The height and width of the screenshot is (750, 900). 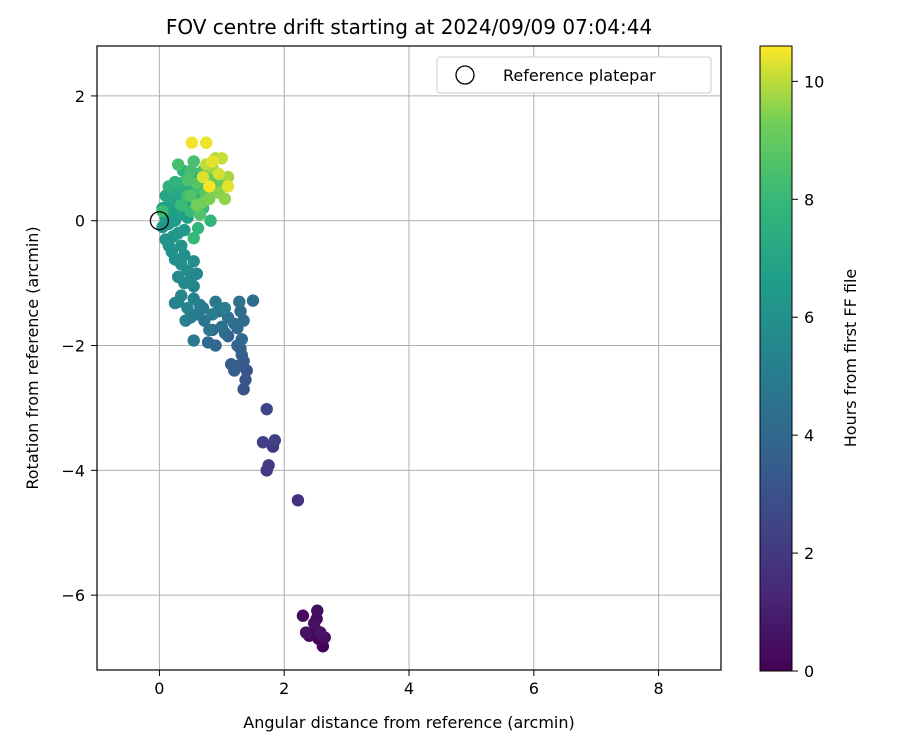 What do you see at coordinates (284, 688) in the screenshot?
I see `x-tick-label: 2` at bounding box center [284, 688].